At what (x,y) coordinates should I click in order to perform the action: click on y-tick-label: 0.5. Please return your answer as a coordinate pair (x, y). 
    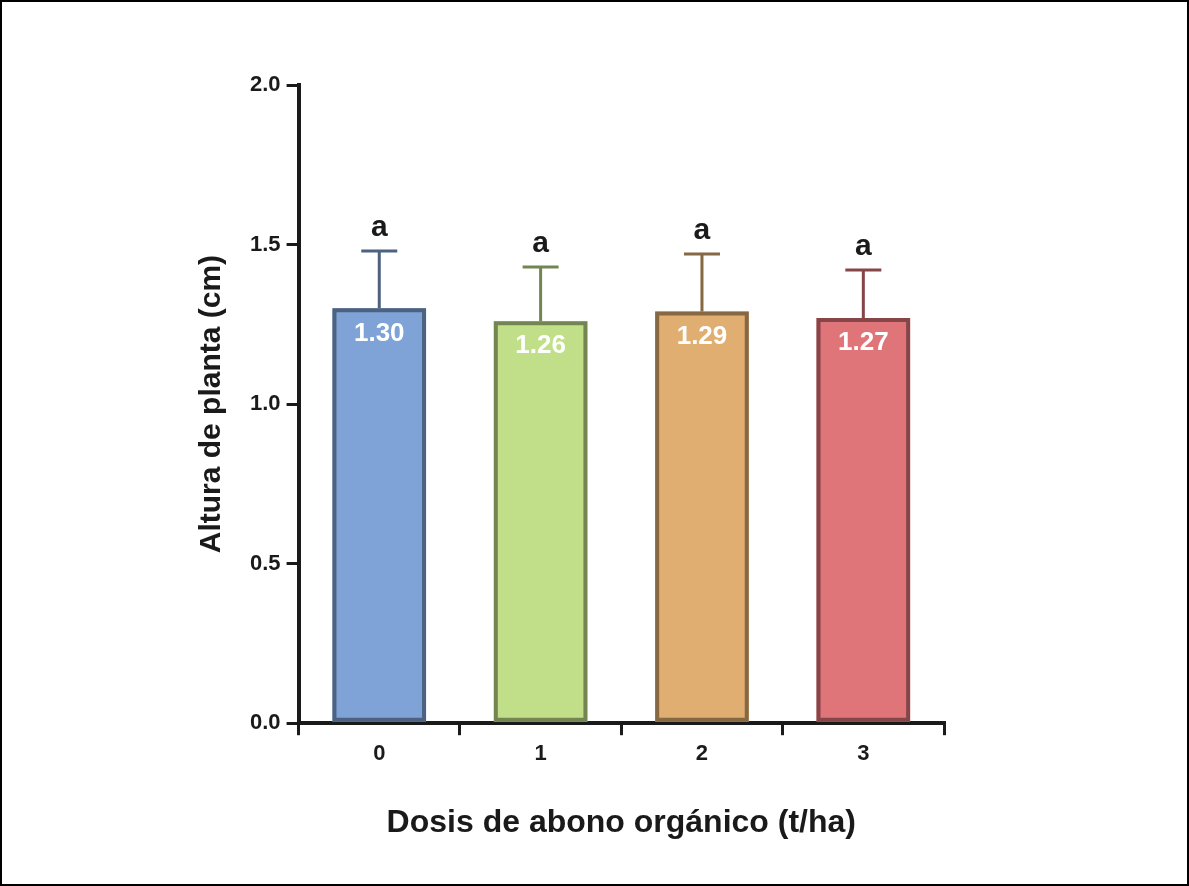
    Looking at the image, I should click on (265, 562).